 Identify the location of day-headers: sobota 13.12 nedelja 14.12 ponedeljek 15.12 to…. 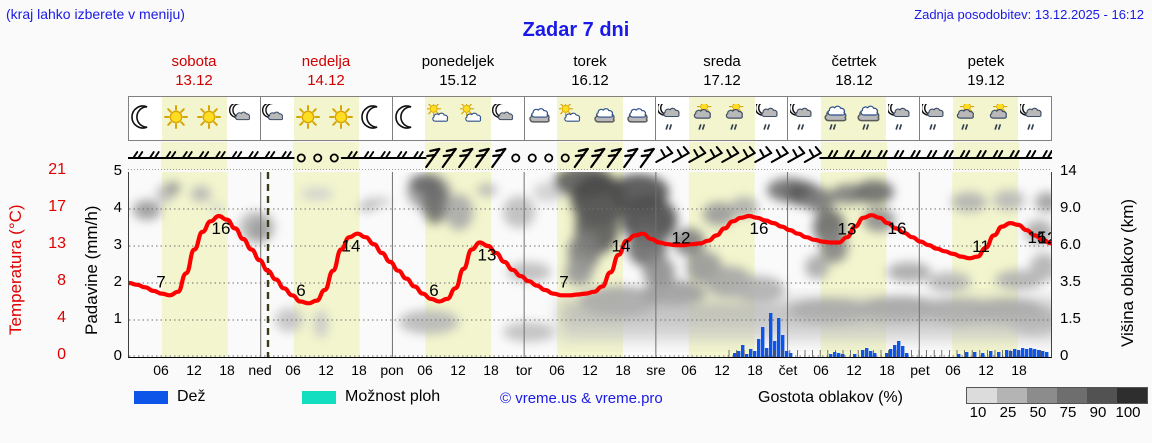
(590, 72).